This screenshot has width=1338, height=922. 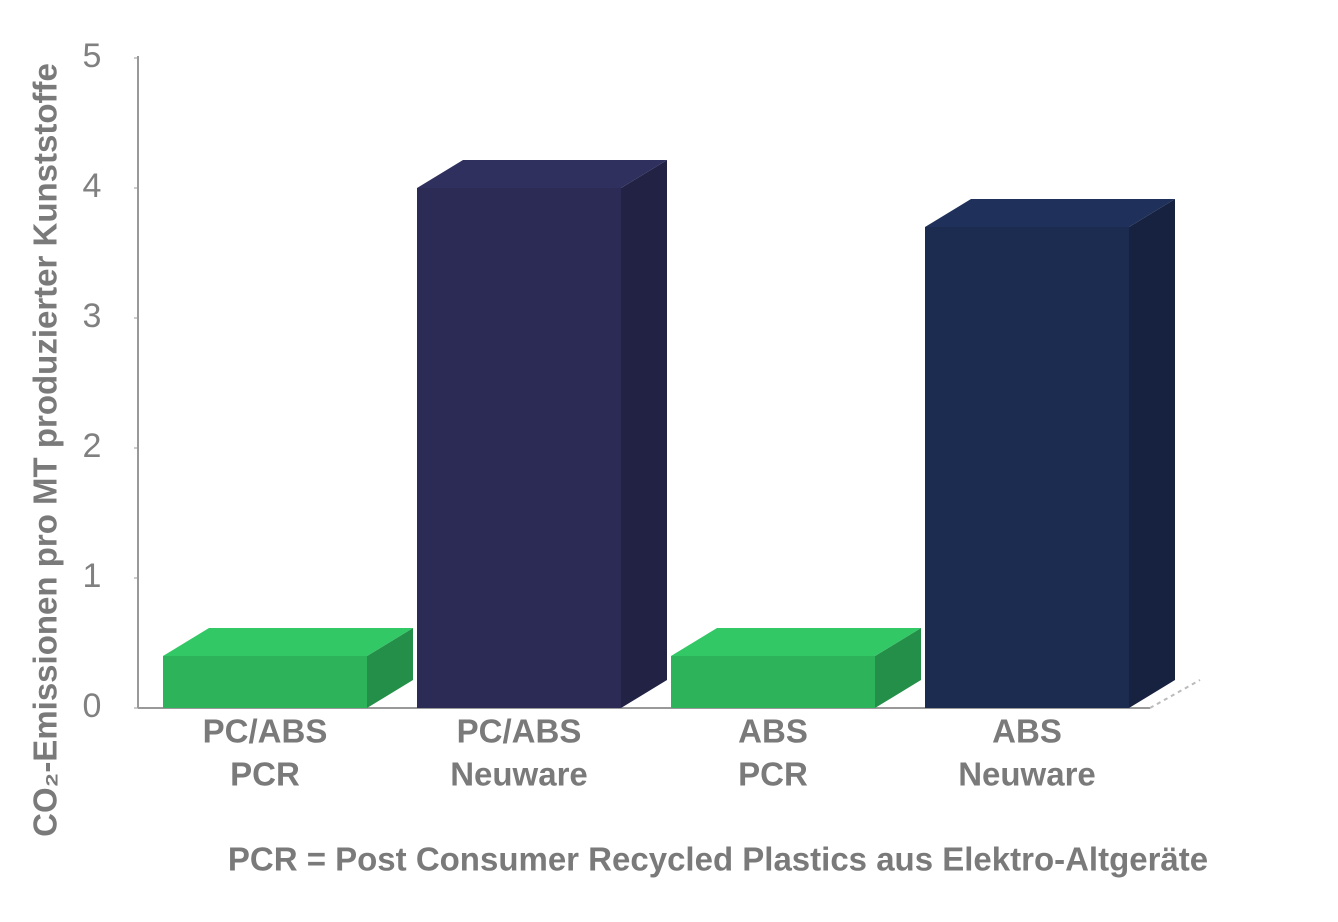 What do you see at coordinates (1175, 694) in the screenshot?
I see `floor-edge` at bounding box center [1175, 694].